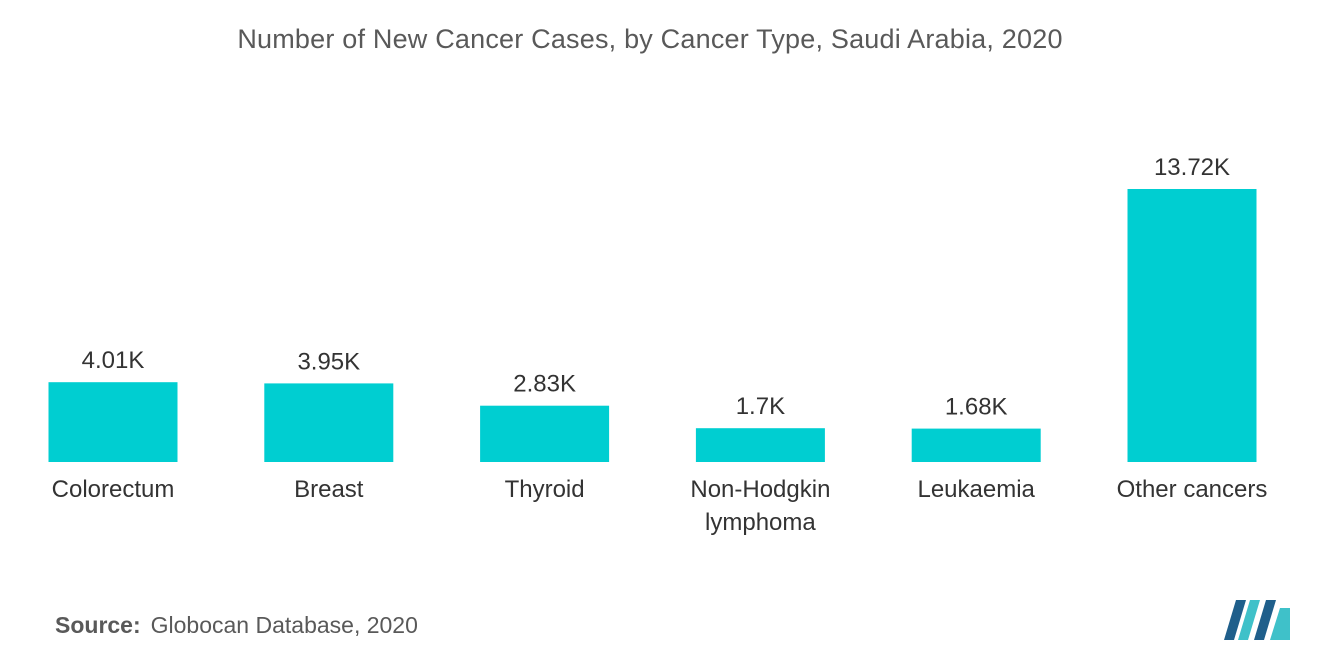 The height and width of the screenshot is (665, 1320). I want to click on category-label: Breast, so click(329, 489).